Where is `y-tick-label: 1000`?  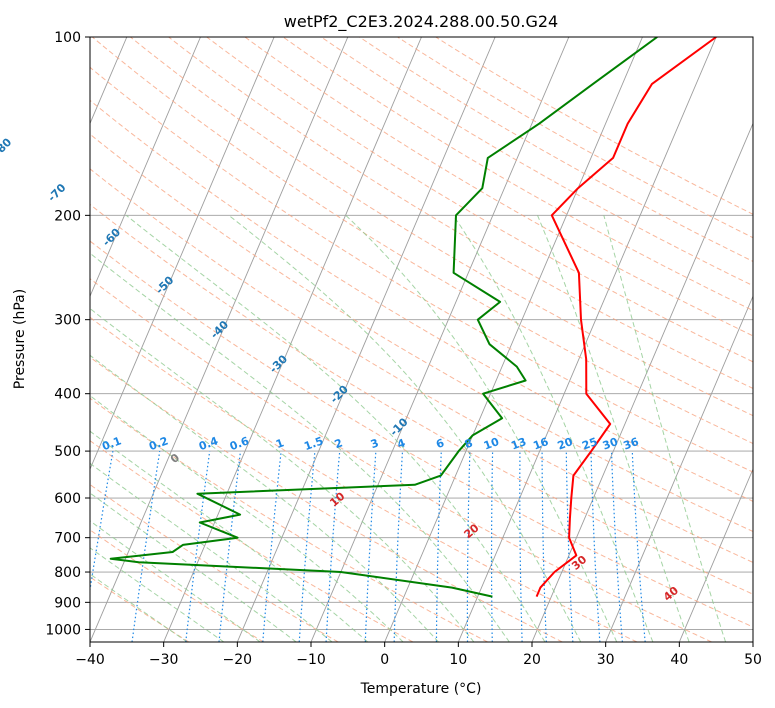
y-tick-label: 1000 is located at coordinates (63, 630).